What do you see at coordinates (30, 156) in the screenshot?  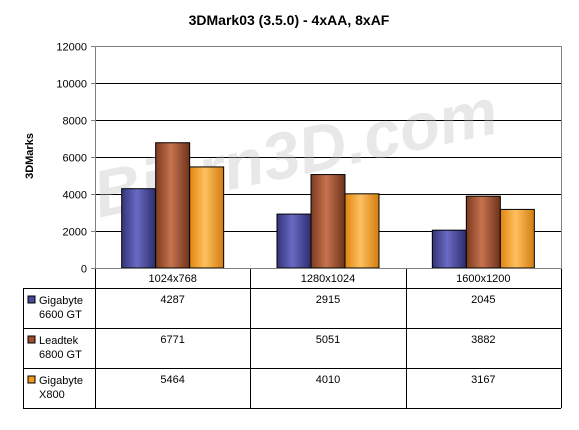 I see `y-axis-label: 3DMarks` at bounding box center [30, 156].